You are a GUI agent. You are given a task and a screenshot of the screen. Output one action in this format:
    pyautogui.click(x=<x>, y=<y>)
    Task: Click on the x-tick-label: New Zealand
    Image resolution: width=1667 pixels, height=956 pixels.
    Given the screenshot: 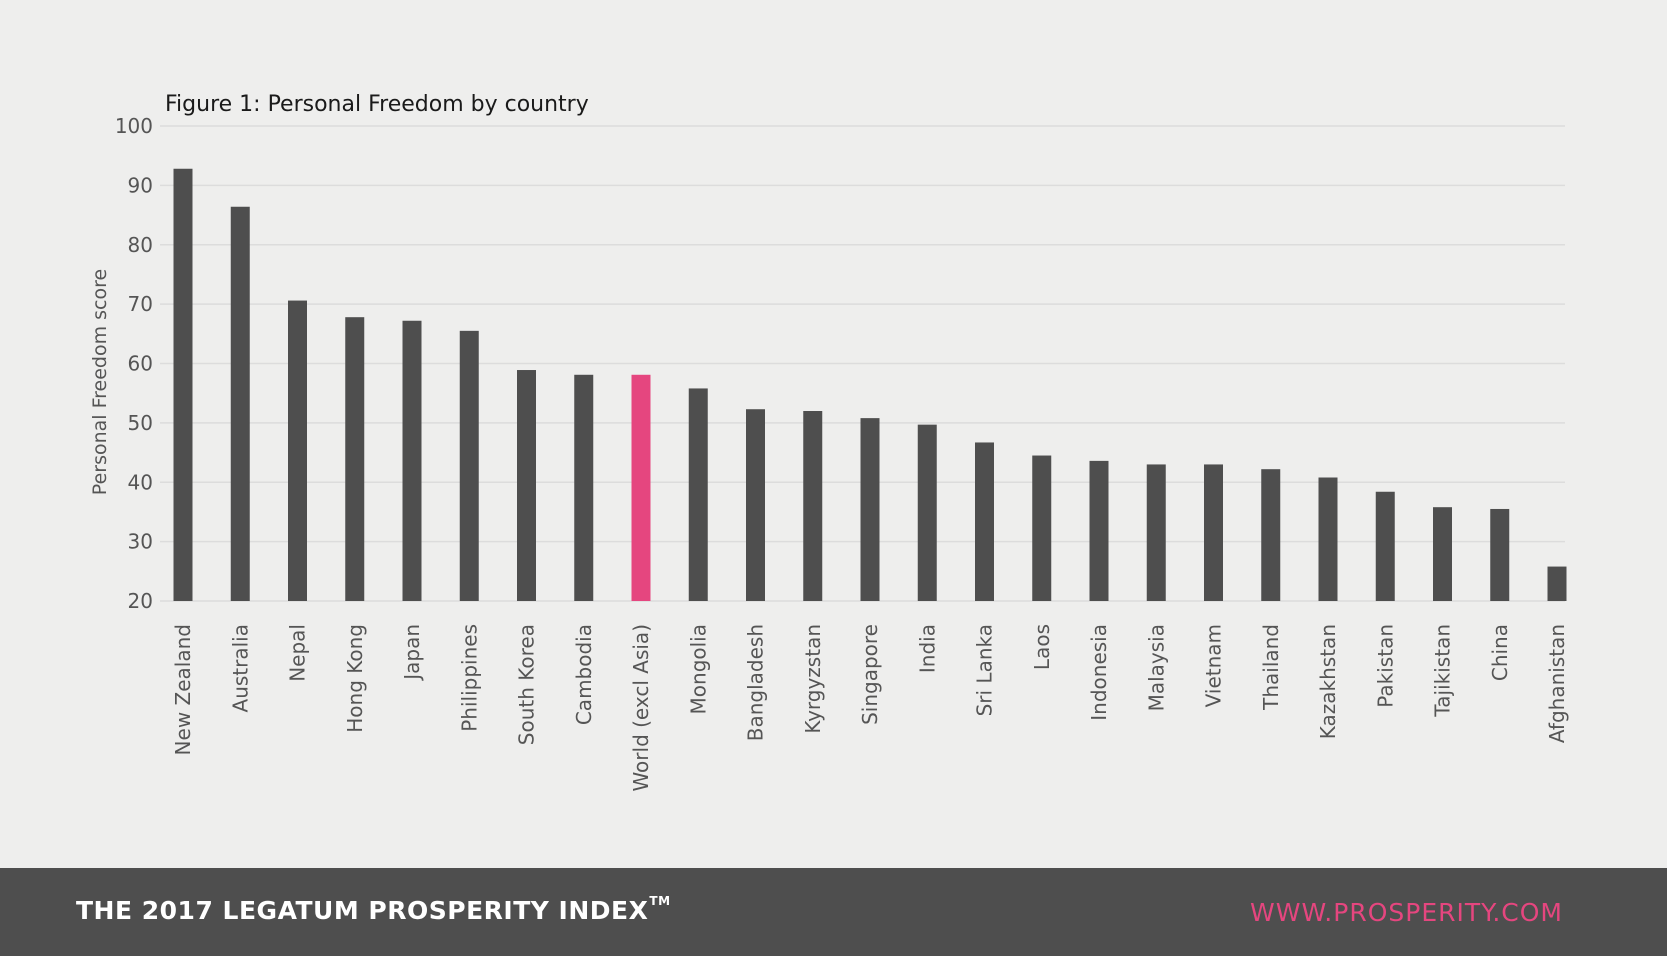 What is the action you would take?
    pyautogui.click(x=183, y=689)
    